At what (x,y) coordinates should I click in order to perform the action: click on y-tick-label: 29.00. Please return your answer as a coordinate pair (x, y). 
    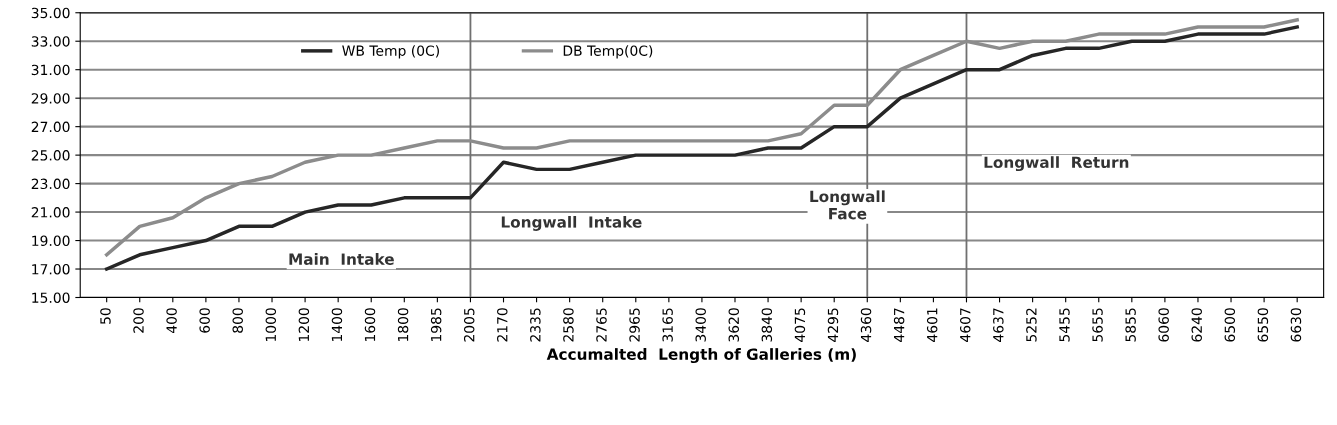
    Looking at the image, I should click on (50, 98).